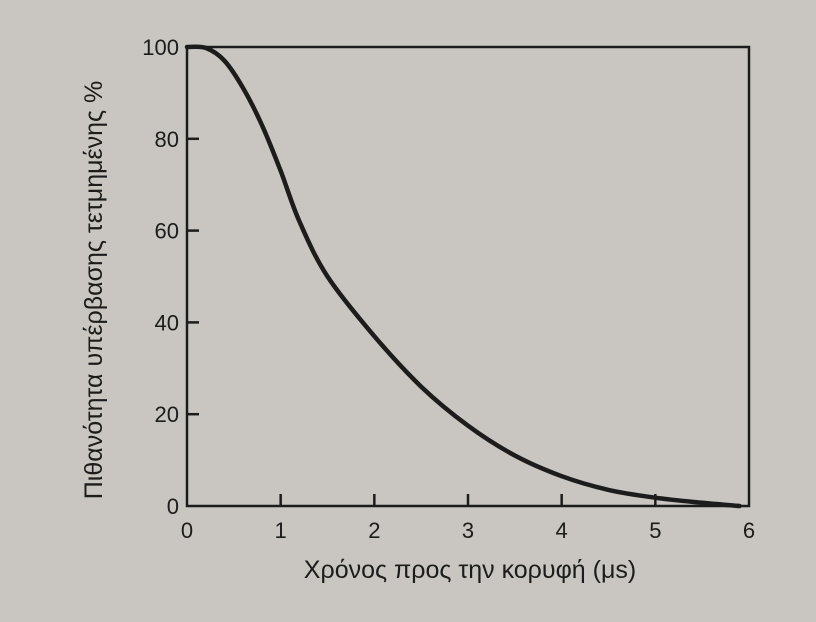 This screenshot has height=622, width=816. Describe the element at coordinates (167, 322) in the screenshot. I see `y-tick-label: 40` at that location.